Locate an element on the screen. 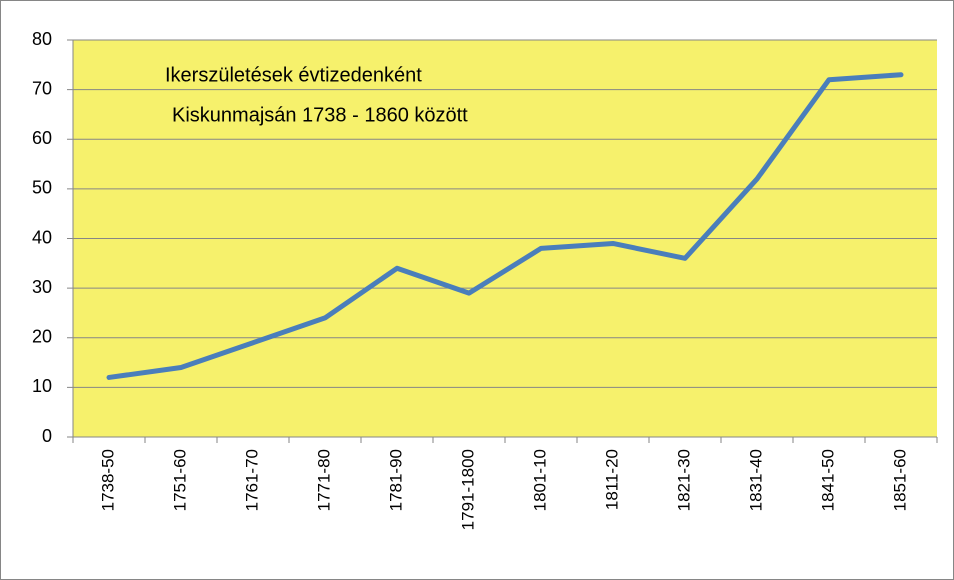 The image size is (954, 580). chart-title: Kiskunmajsán 1738 - 1860 között is located at coordinates (320, 115).